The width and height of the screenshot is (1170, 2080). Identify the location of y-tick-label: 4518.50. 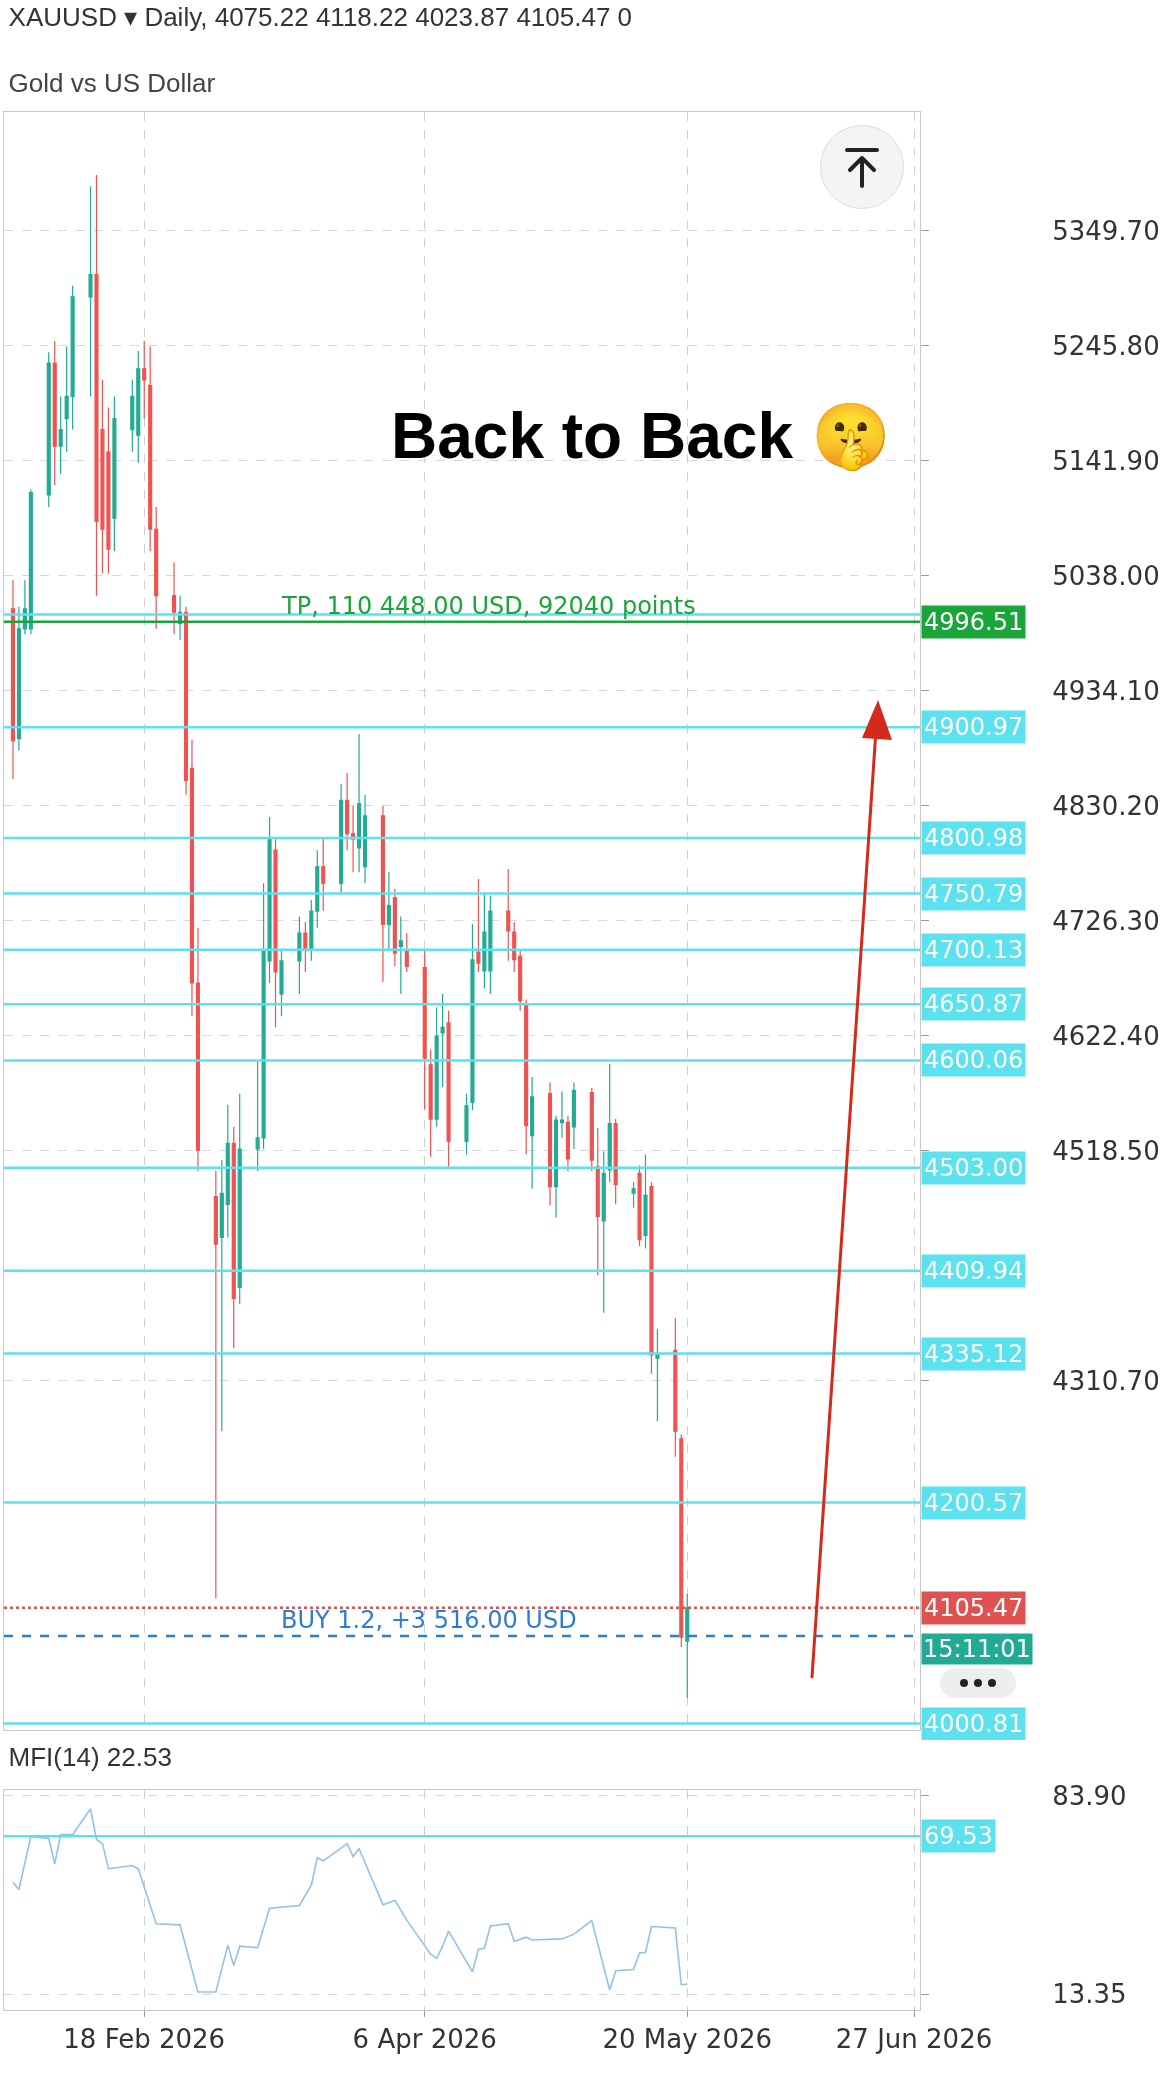
(1106, 1150).